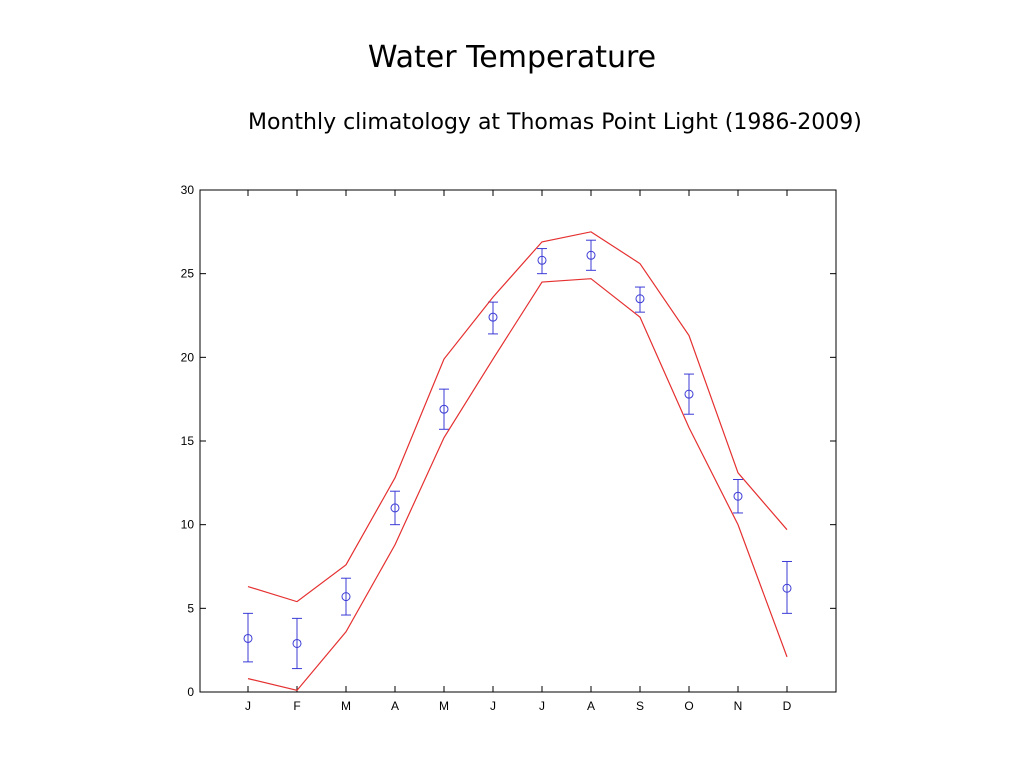  I want to click on y-tick-label: 15, so click(188, 441).